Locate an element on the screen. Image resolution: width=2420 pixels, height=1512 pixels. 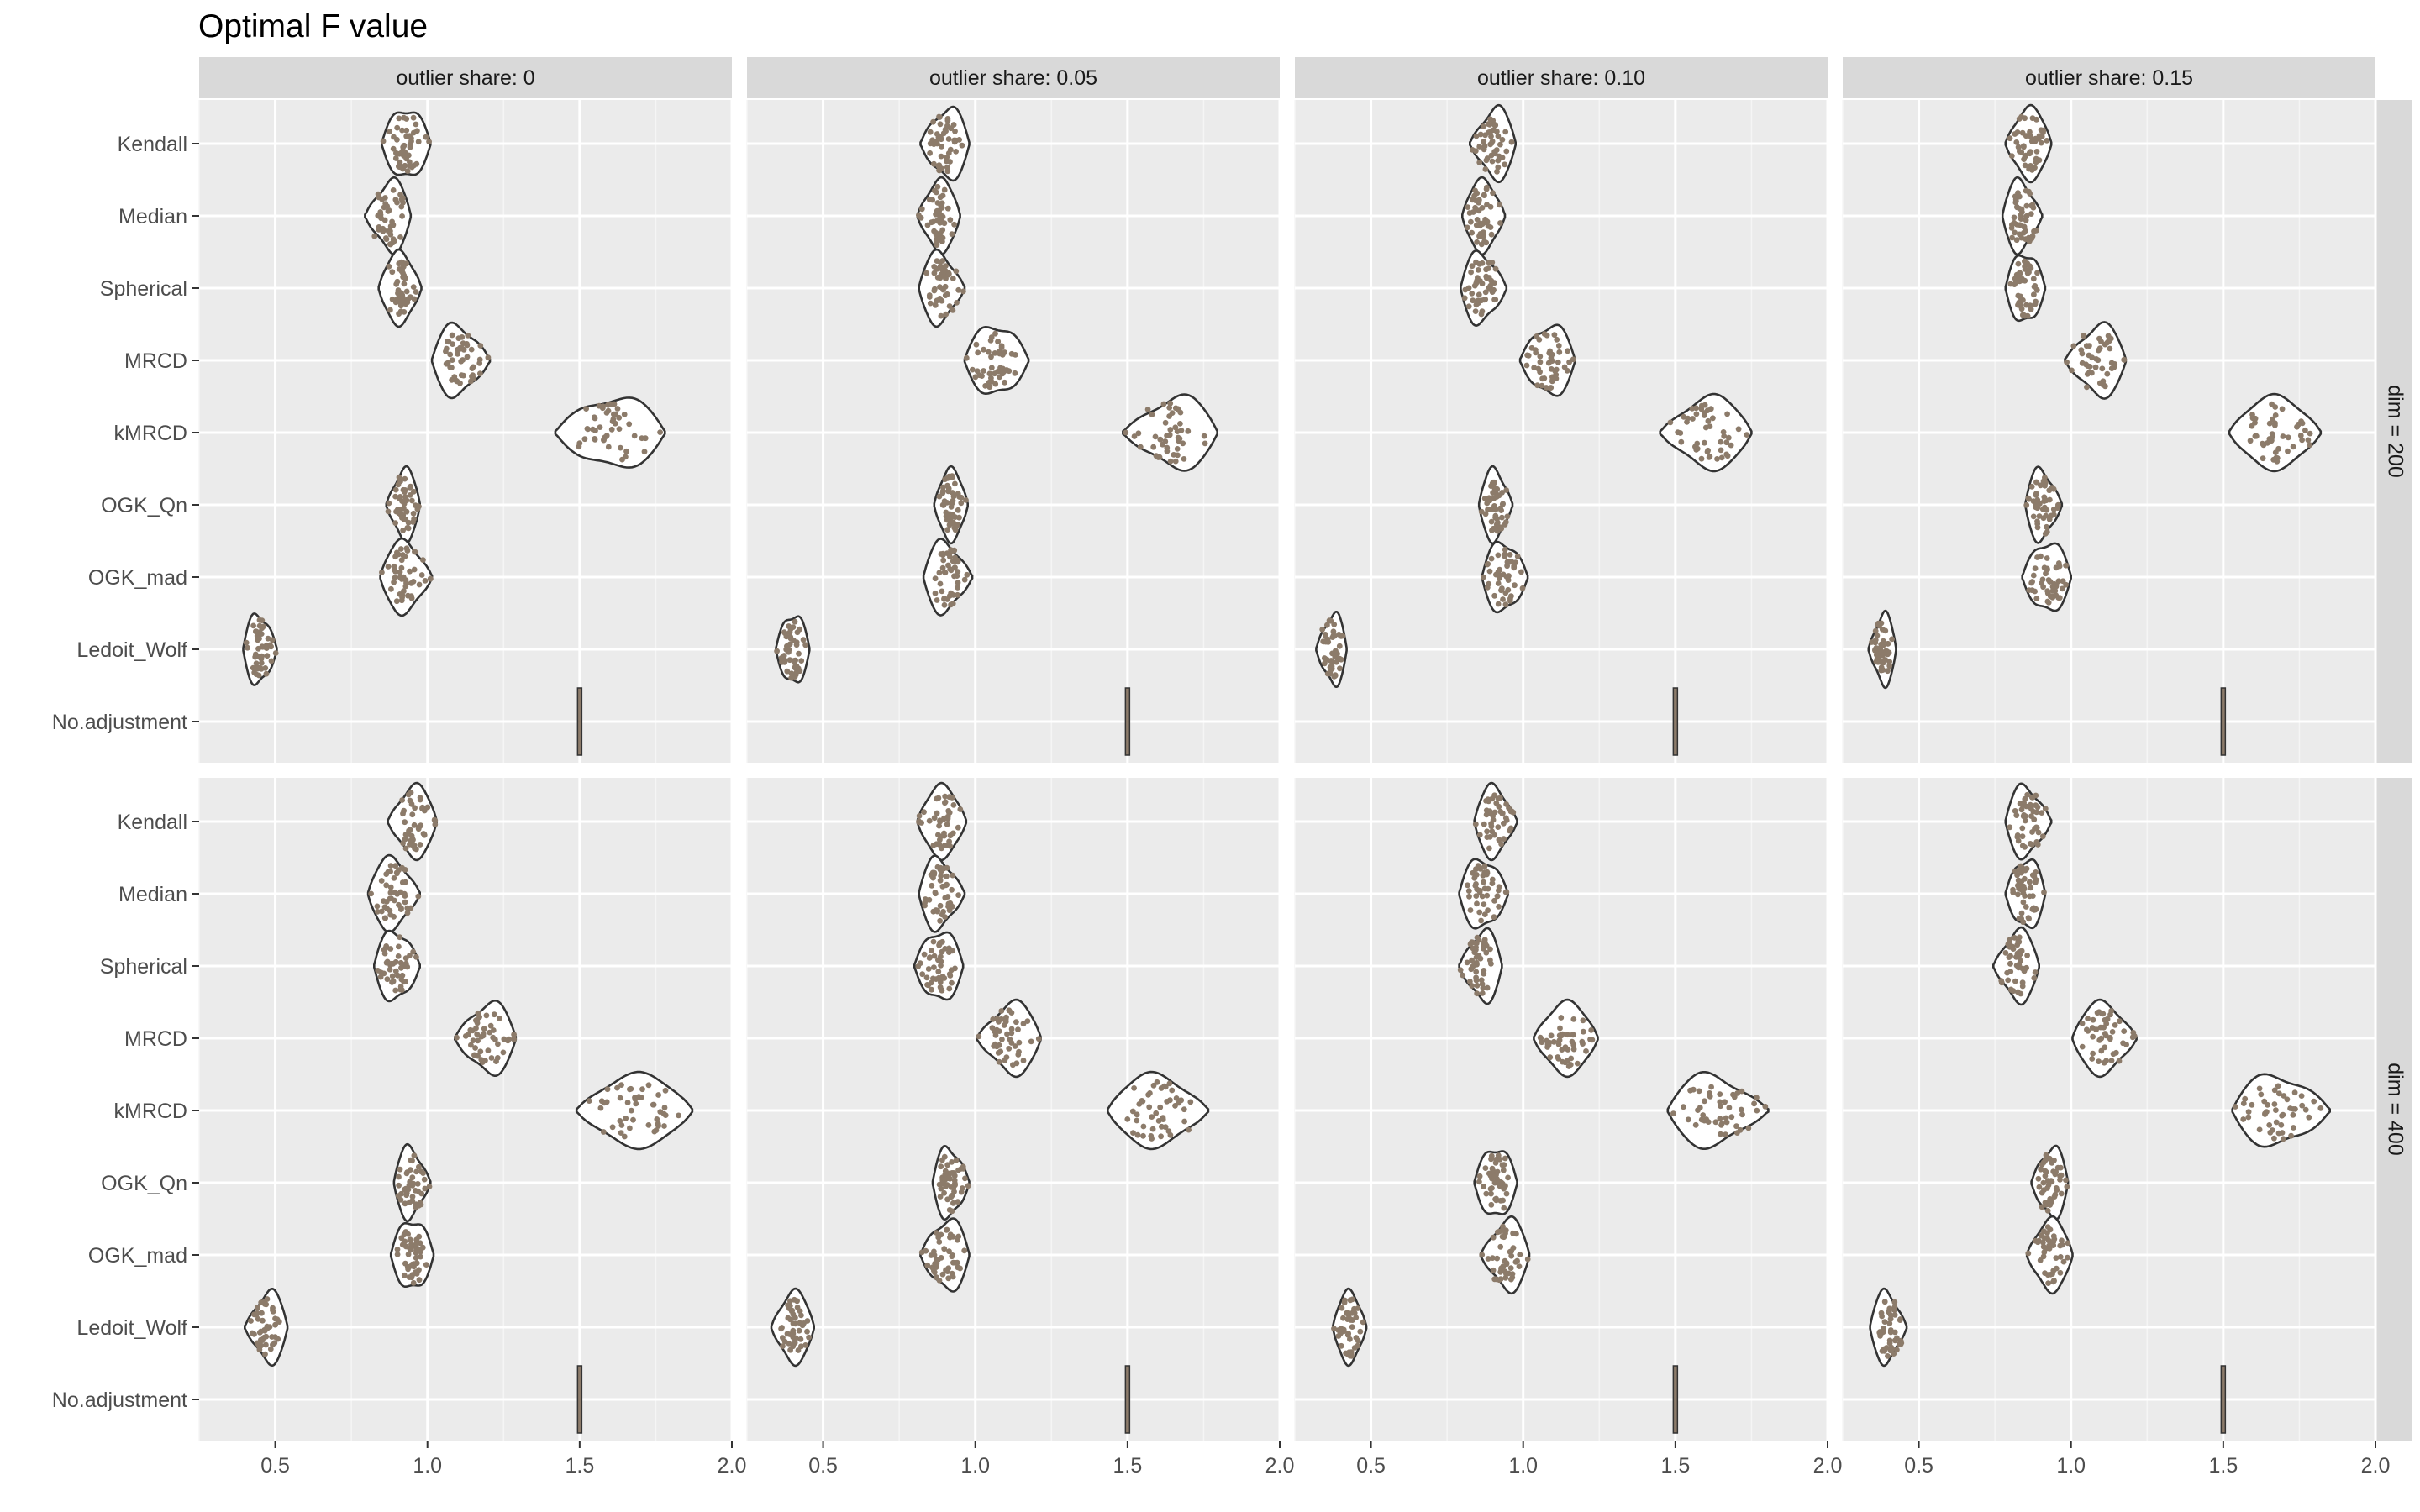
facet-label-top: outlier share: 0 is located at coordinates (465, 78).